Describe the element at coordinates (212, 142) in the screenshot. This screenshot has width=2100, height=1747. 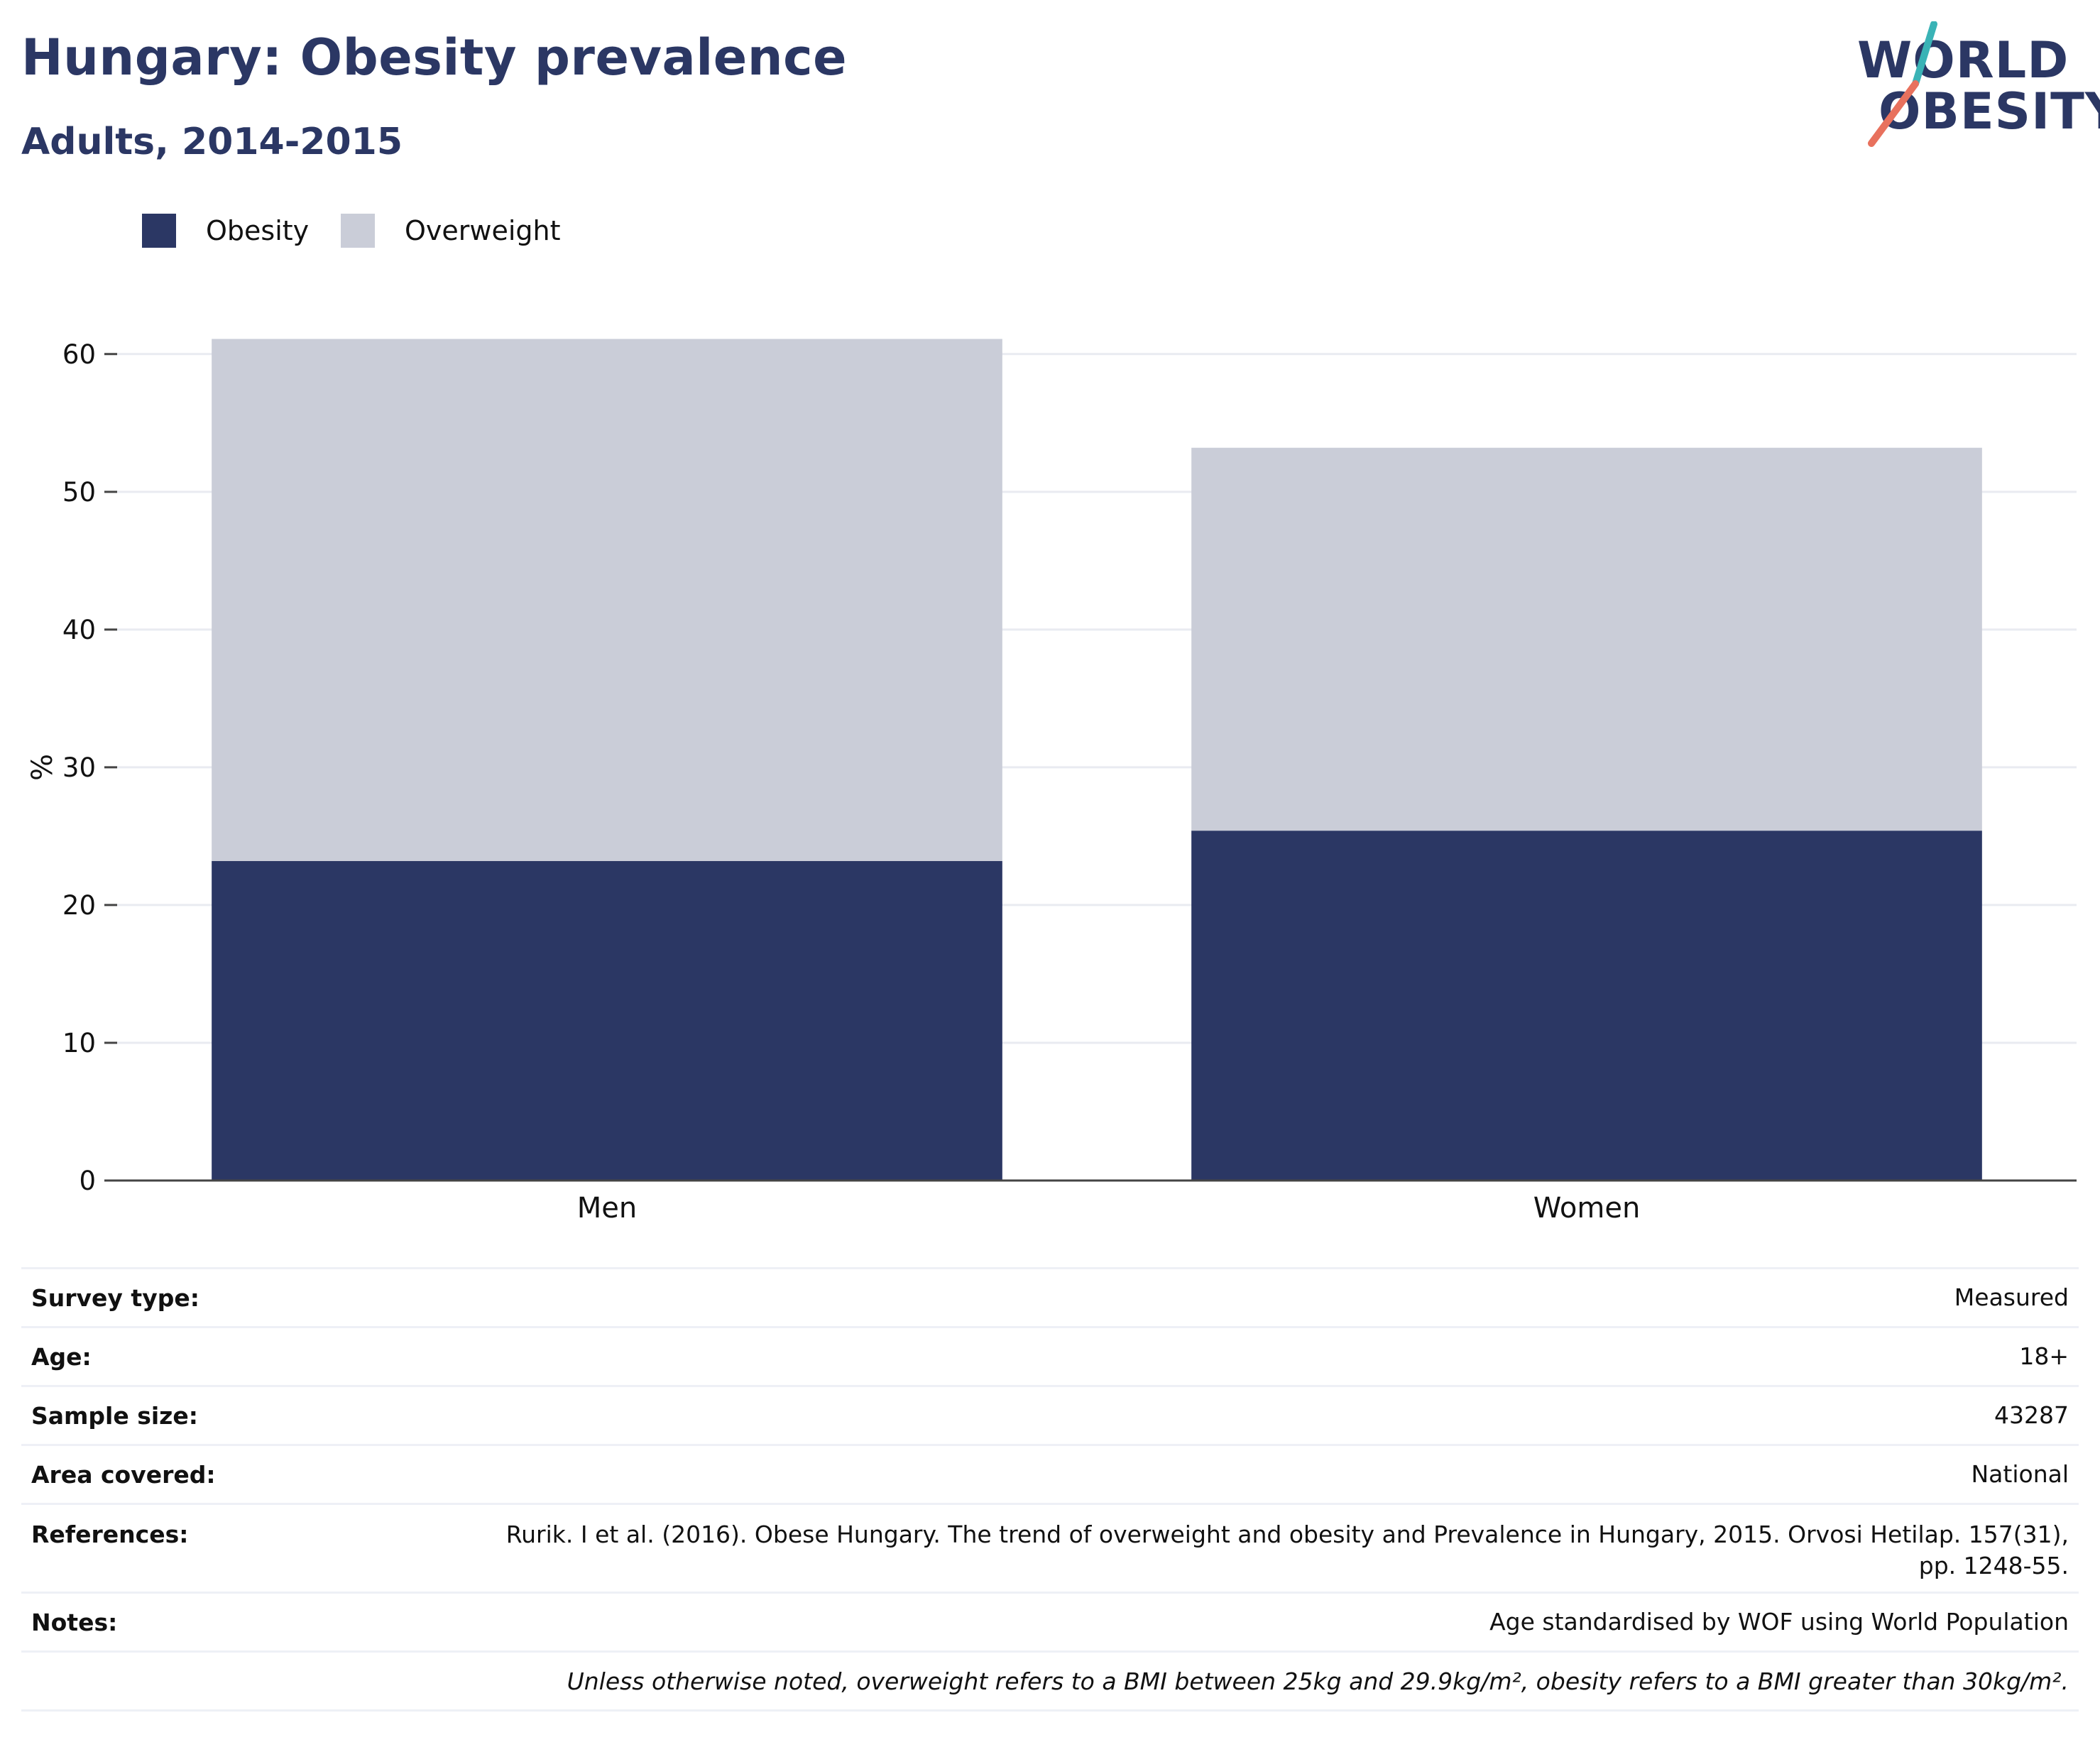
I see `page-subtitle: Adults, 2014-2015` at that location.